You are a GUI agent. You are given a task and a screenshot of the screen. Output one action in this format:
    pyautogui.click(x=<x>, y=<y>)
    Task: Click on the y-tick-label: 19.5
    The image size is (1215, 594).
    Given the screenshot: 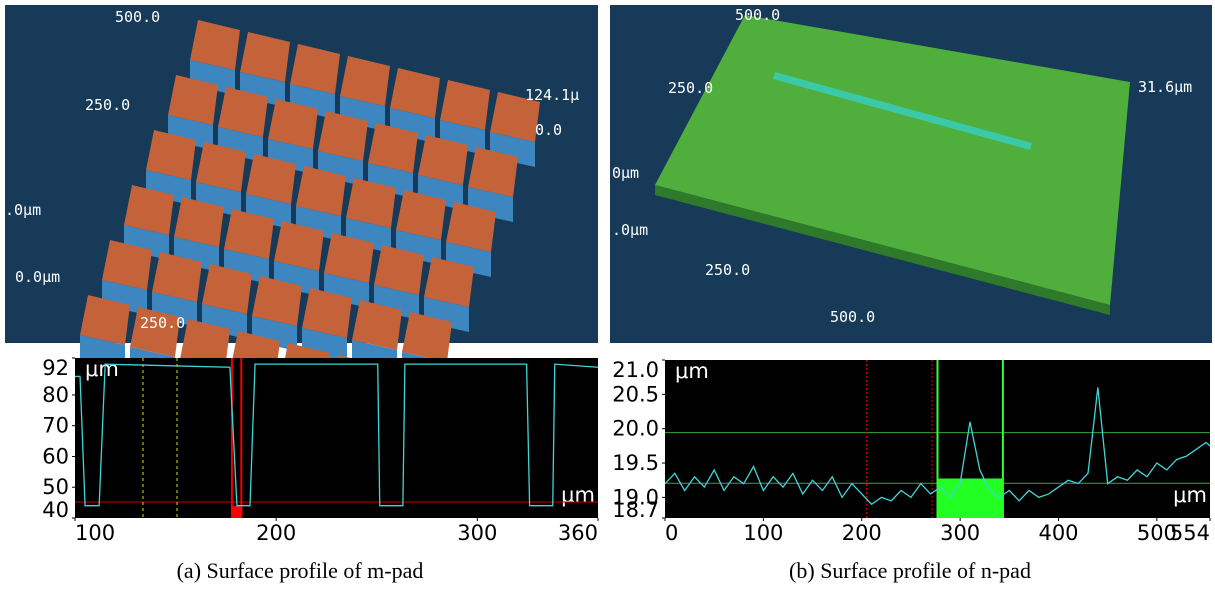 What is the action you would take?
    pyautogui.click(x=635, y=463)
    